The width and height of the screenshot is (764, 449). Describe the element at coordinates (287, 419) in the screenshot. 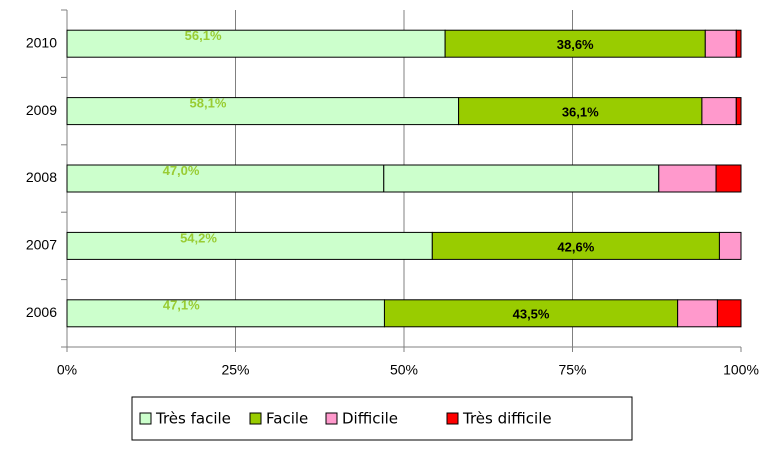

I see `legend-label: Facile` at that location.